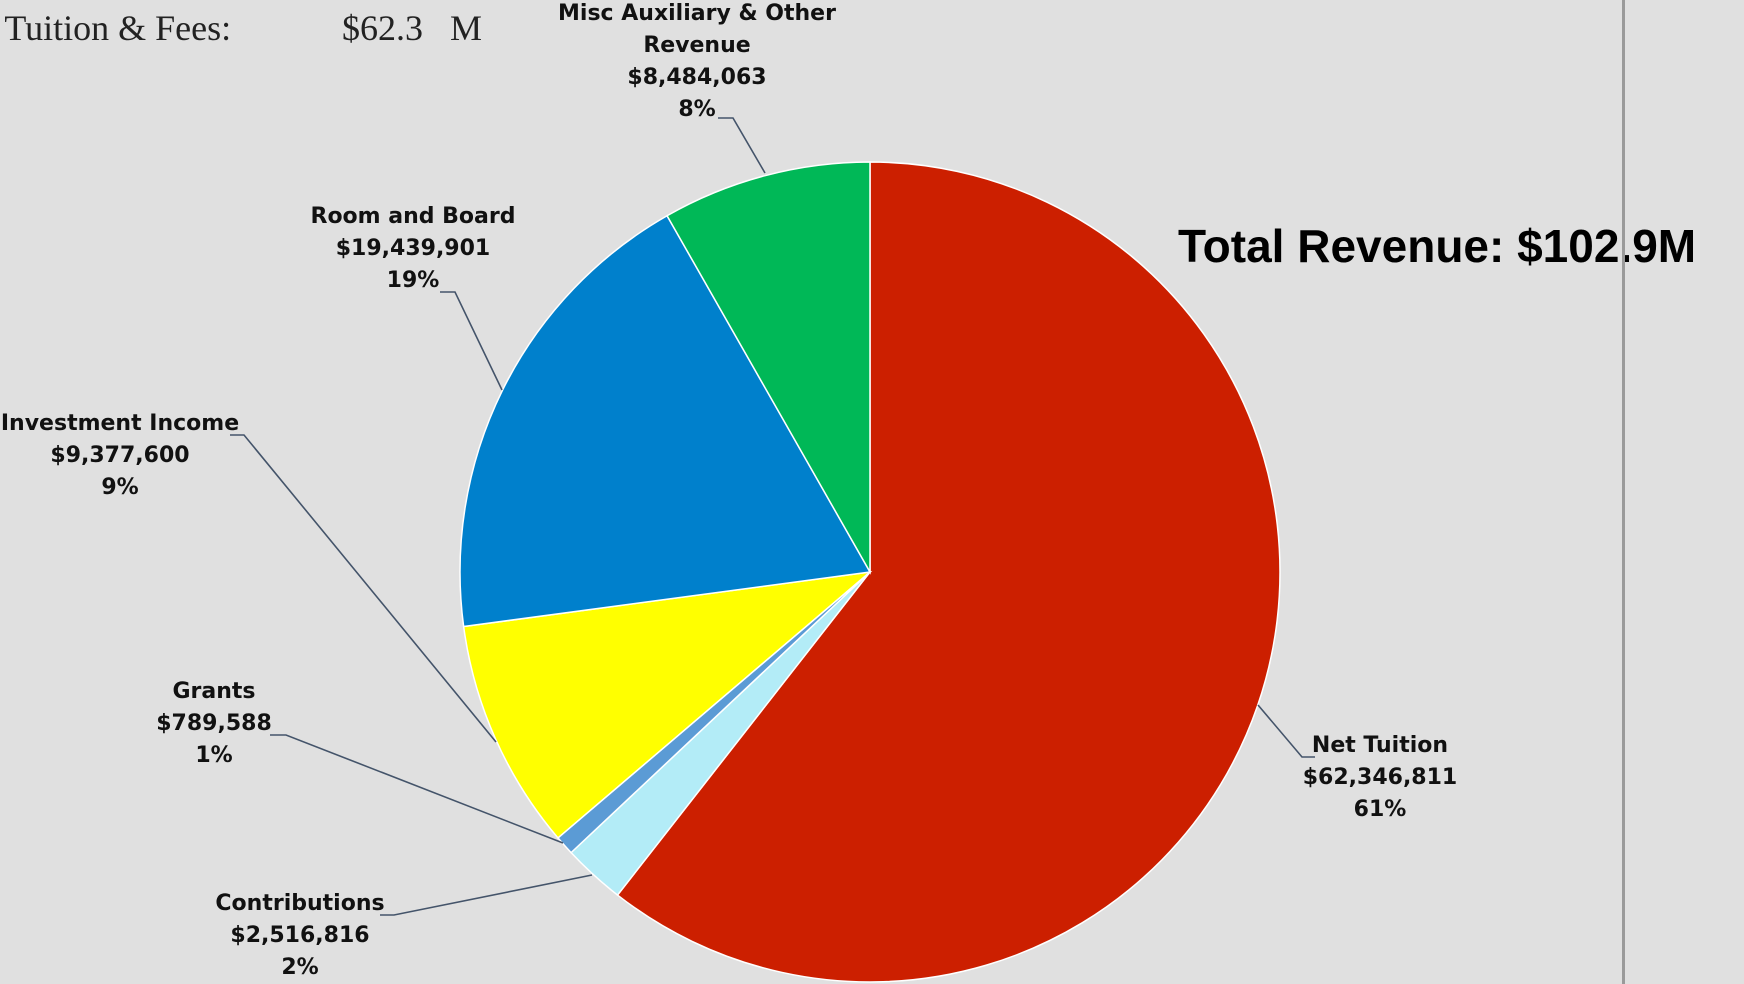 The height and width of the screenshot is (984, 1744). What do you see at coordinates (1437, 246) in the screenshot?
I see `chart-title: Total Revenue: $102.9M` at bounding box center [1437, 246].